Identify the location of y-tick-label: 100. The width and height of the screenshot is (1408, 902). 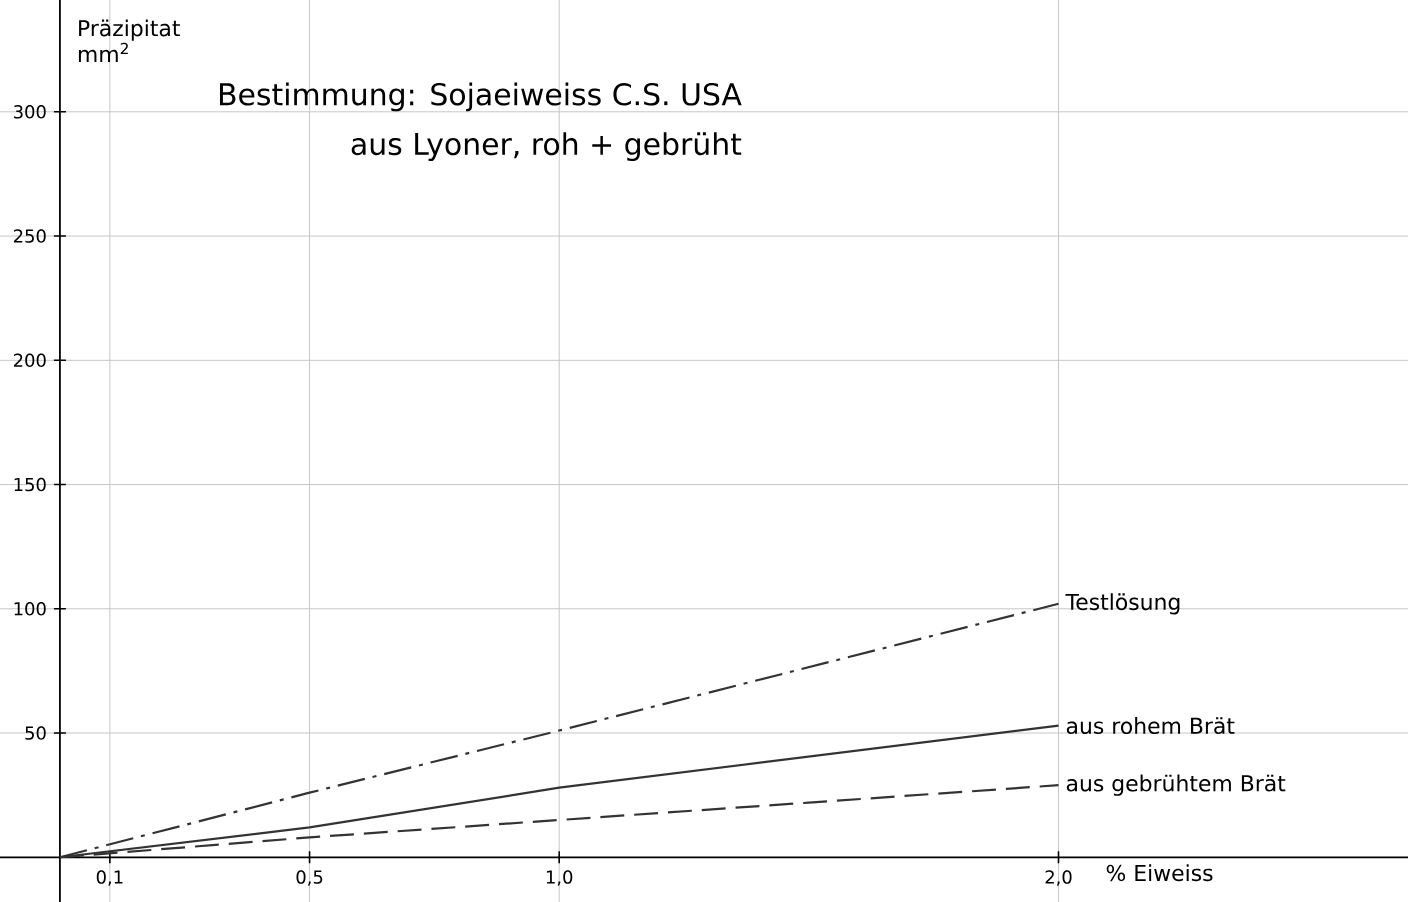
(30, 609).